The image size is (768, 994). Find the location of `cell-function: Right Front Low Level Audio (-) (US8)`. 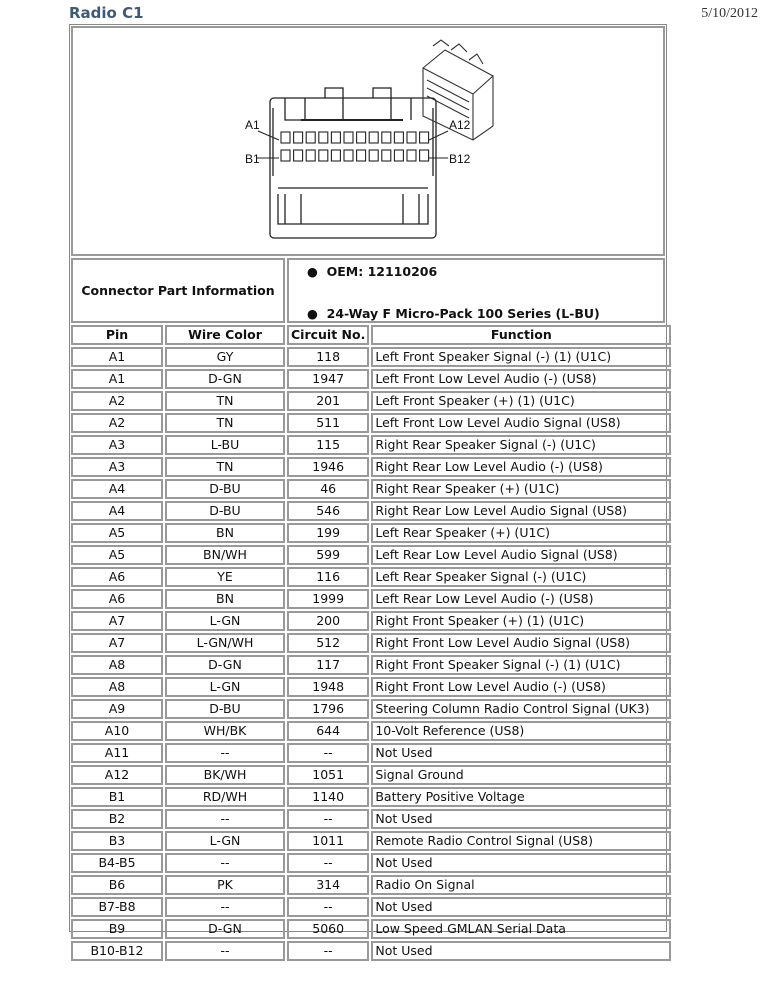

cell-function: Right Front Low Level Audio (-) (US8) is located at coordinates (521, 687).